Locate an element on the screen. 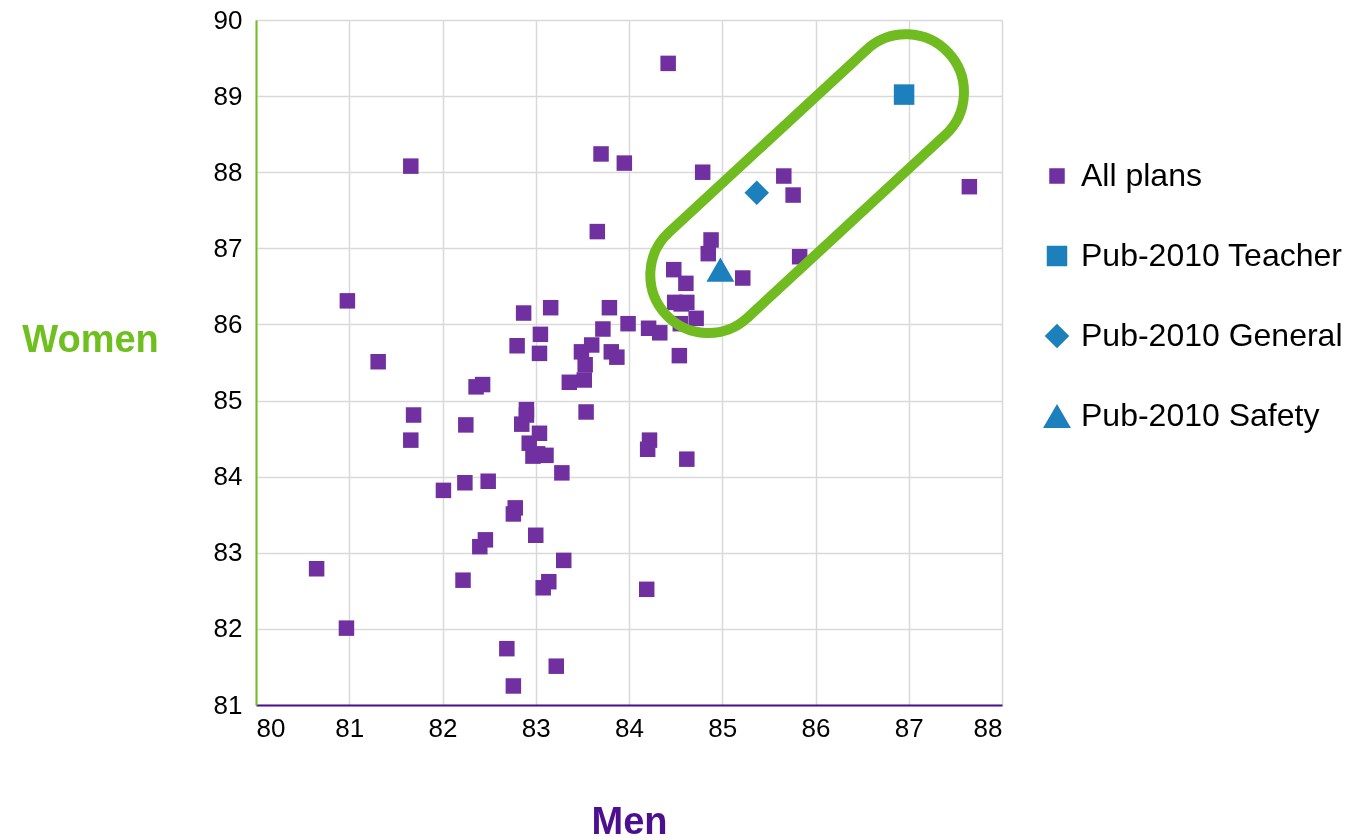 The height and width of the screenshot is (840, 1355). x-tick-label: 86 is located at coordinates (816, 727).